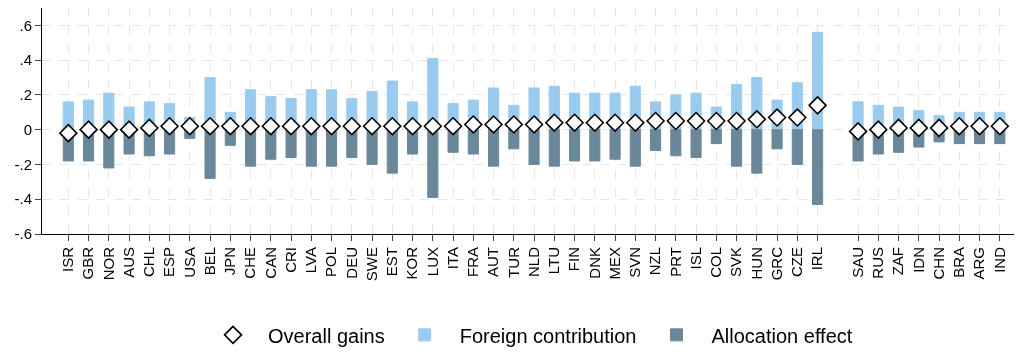  Describe the element at coordinates (270, 263) in the screenshot. I see `x-tick-label: CAN` at that location.